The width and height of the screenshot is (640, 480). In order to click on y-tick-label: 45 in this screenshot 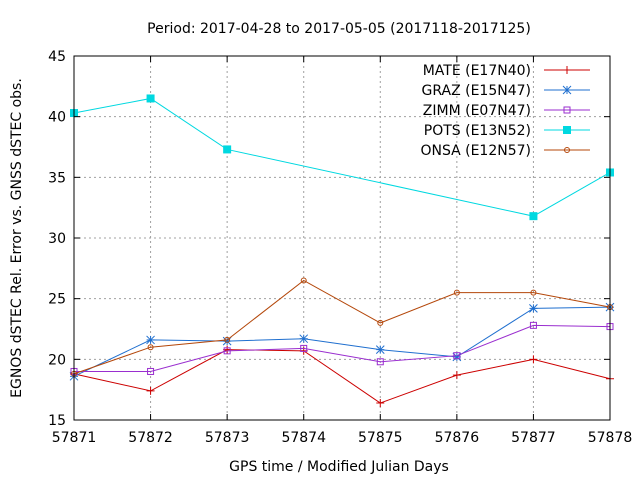, I will do `click(57, 57)`.